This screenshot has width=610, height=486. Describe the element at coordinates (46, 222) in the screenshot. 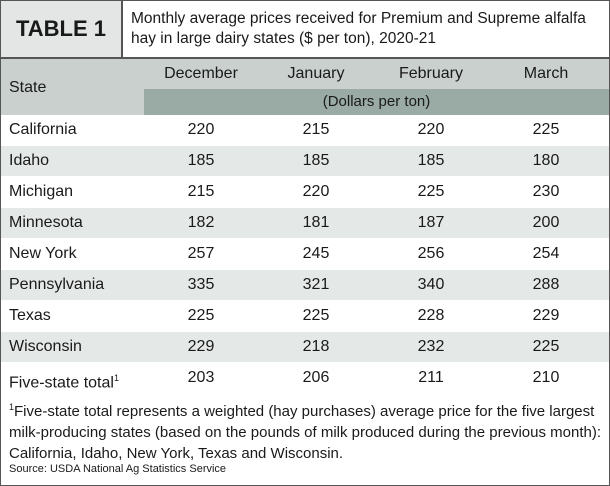

I see `state-cell: Minnesota` at that location.